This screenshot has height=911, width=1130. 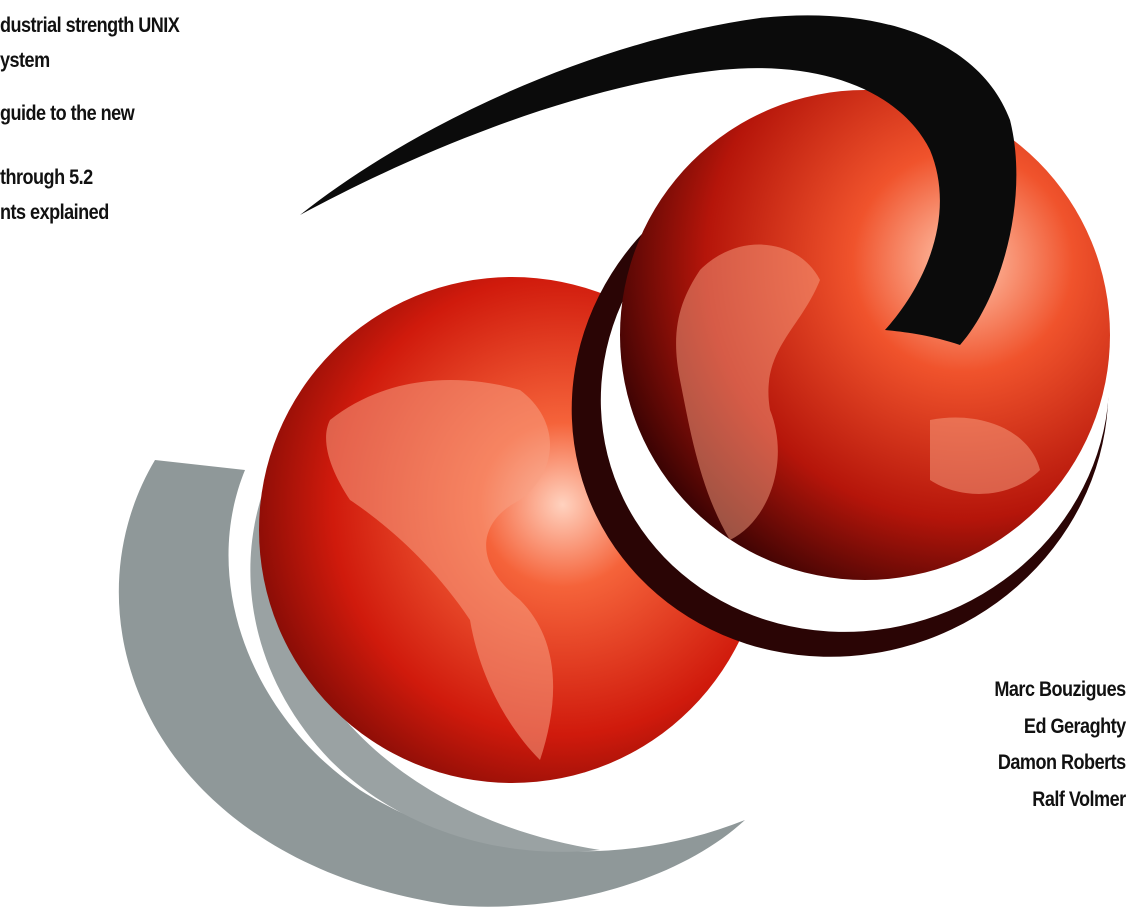 I want to click on highlight-line: dustrial strength UNIX, so click(x=90, y=25).